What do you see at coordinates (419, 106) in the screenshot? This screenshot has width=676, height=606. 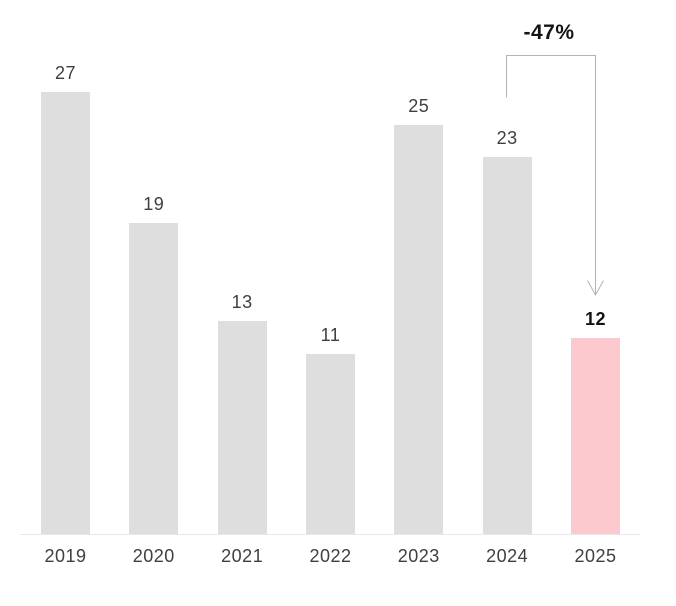 I see `value-label-2023: 25` at bounding box center [419, 106].